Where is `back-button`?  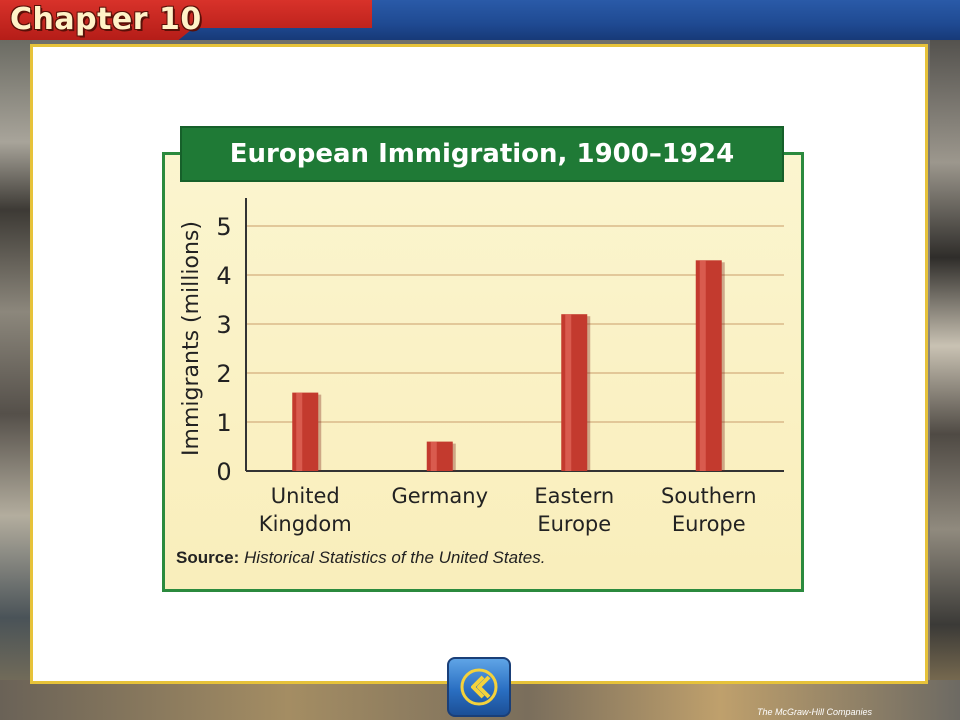
back-button is located at coordinates (479, 687).